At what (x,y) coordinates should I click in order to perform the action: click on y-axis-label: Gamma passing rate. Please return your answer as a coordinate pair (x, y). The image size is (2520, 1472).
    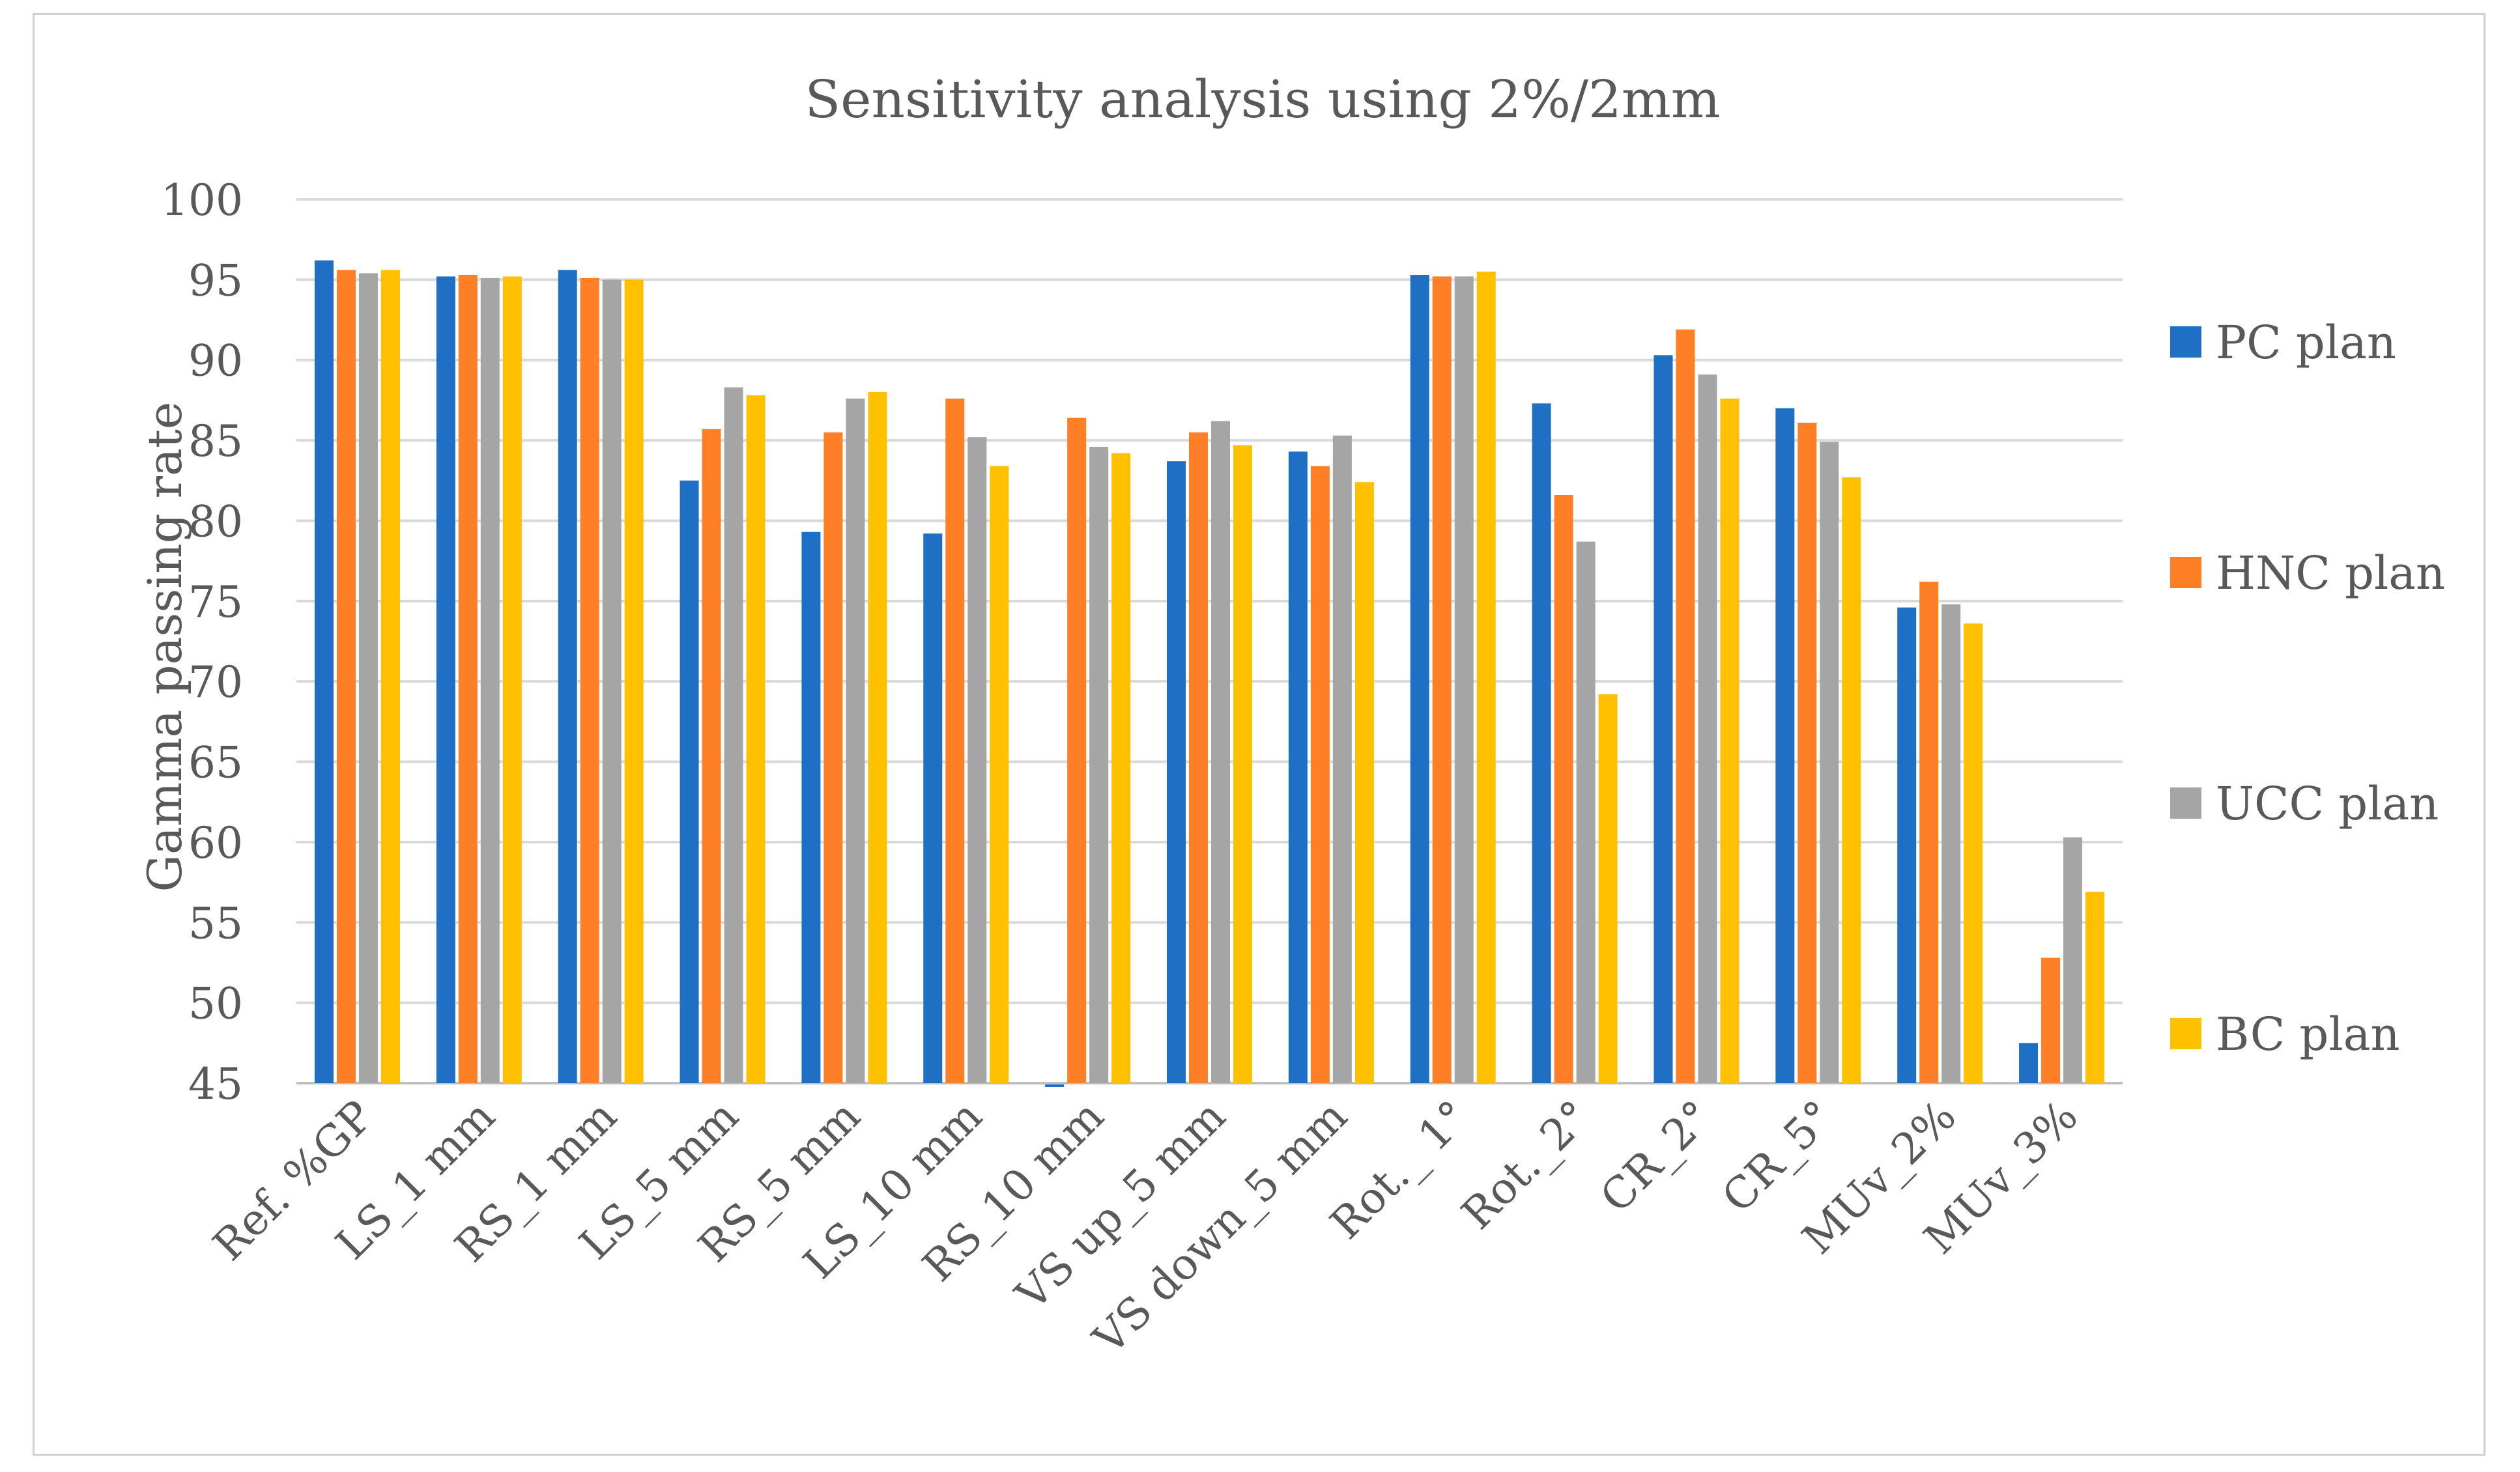
    Looking at the image, I should click on (164, 647).